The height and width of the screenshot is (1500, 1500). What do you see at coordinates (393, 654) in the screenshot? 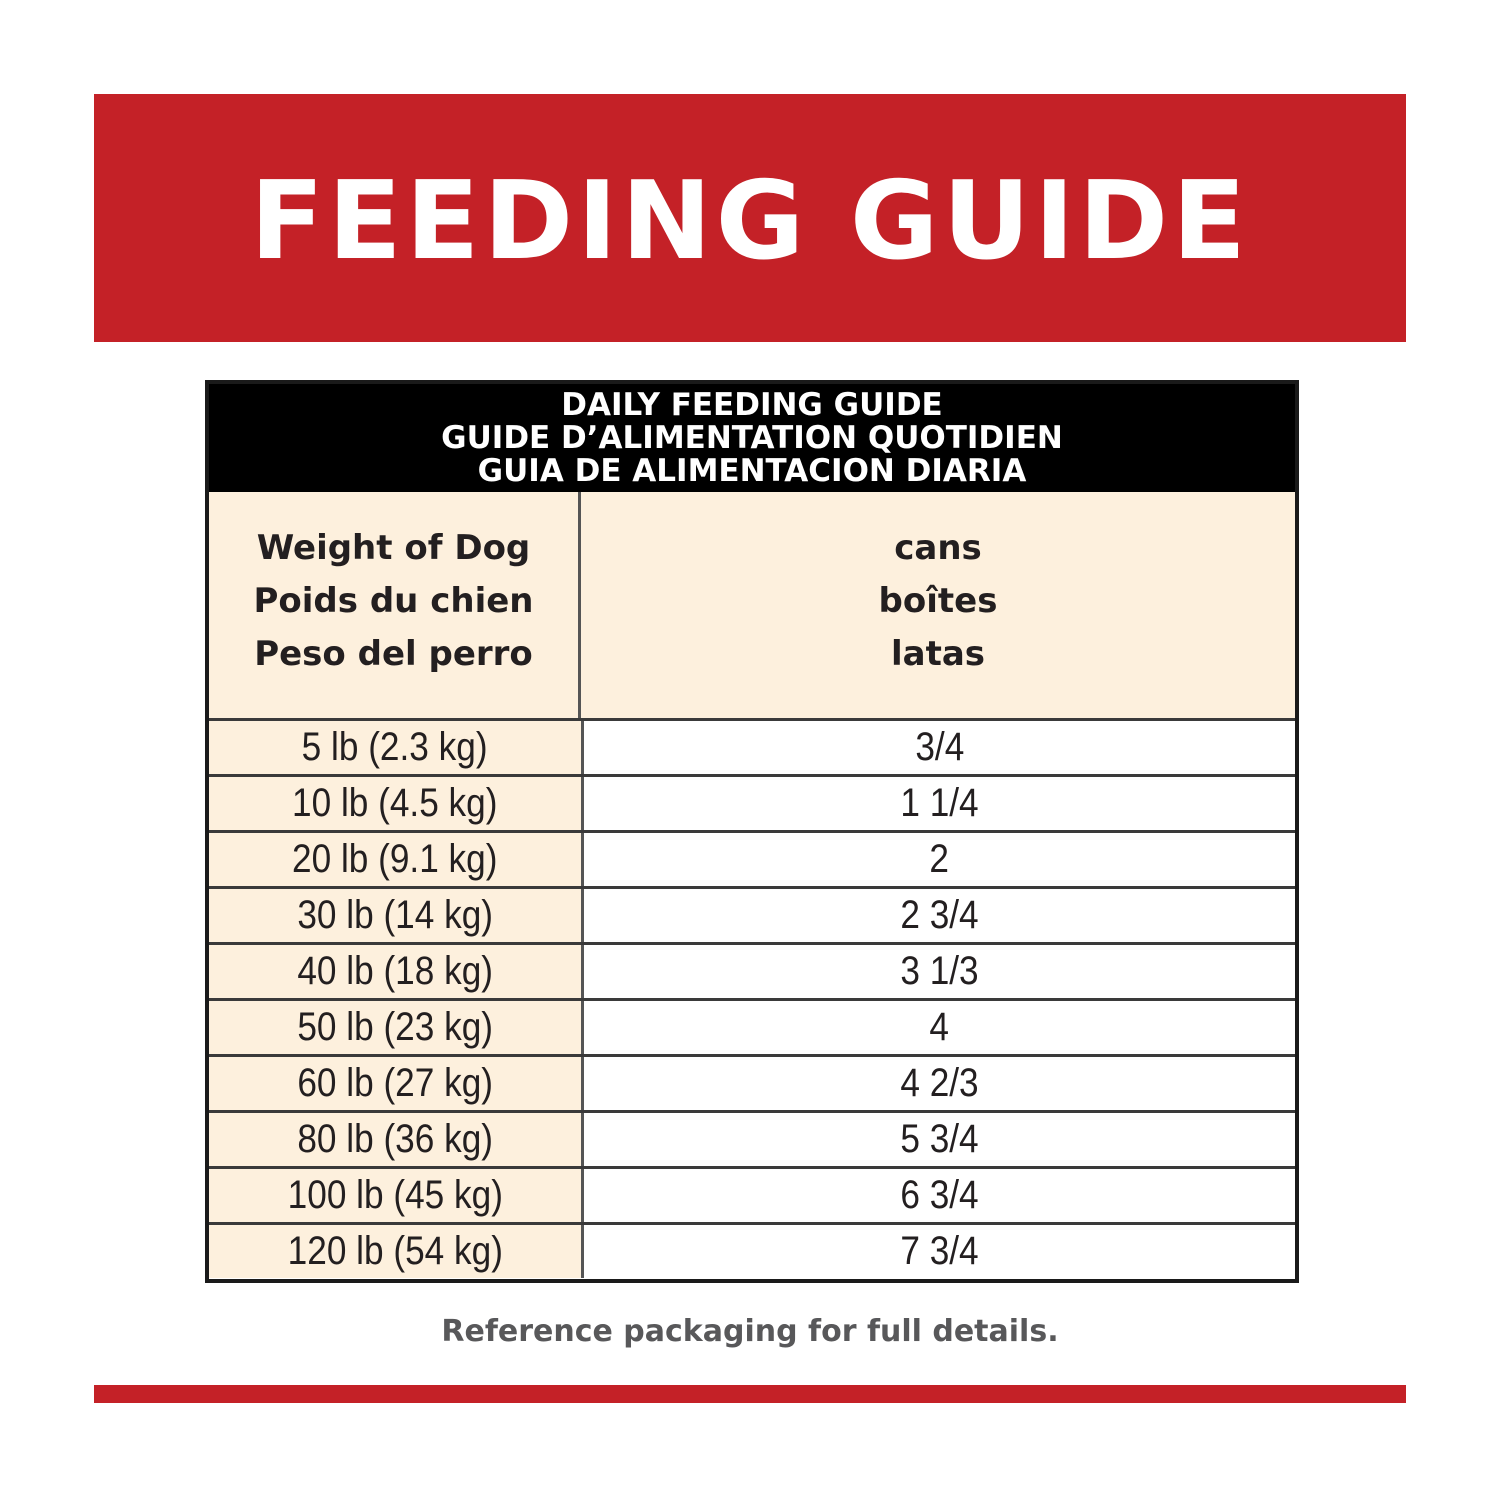
I see `weight-heading-es: Peso del perro` at bounding box center [393, 654].